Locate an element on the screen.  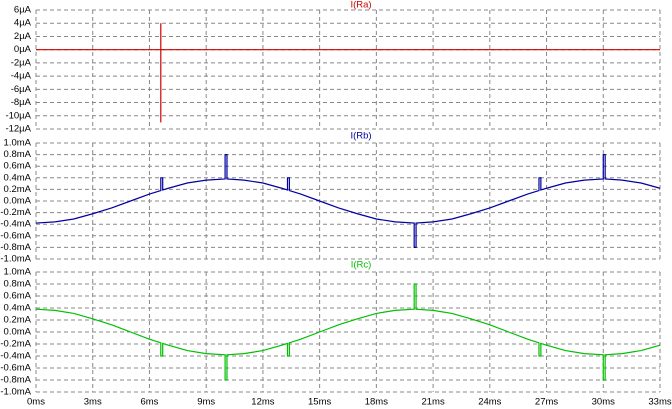
x-tick-label: 12ms is located at coordinates (262, 402).